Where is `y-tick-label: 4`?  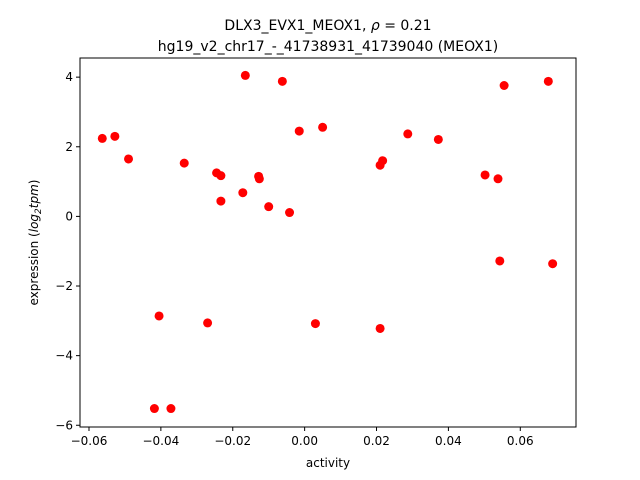
y-tick-label: 4 is located at coordinates (69, 77).